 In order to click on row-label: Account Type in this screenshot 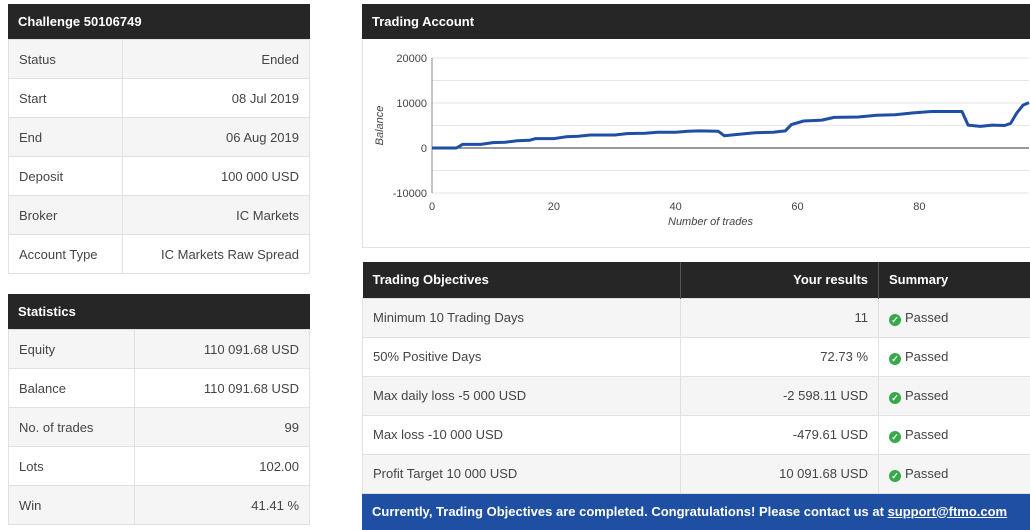, I will do `click(66, 254)`.